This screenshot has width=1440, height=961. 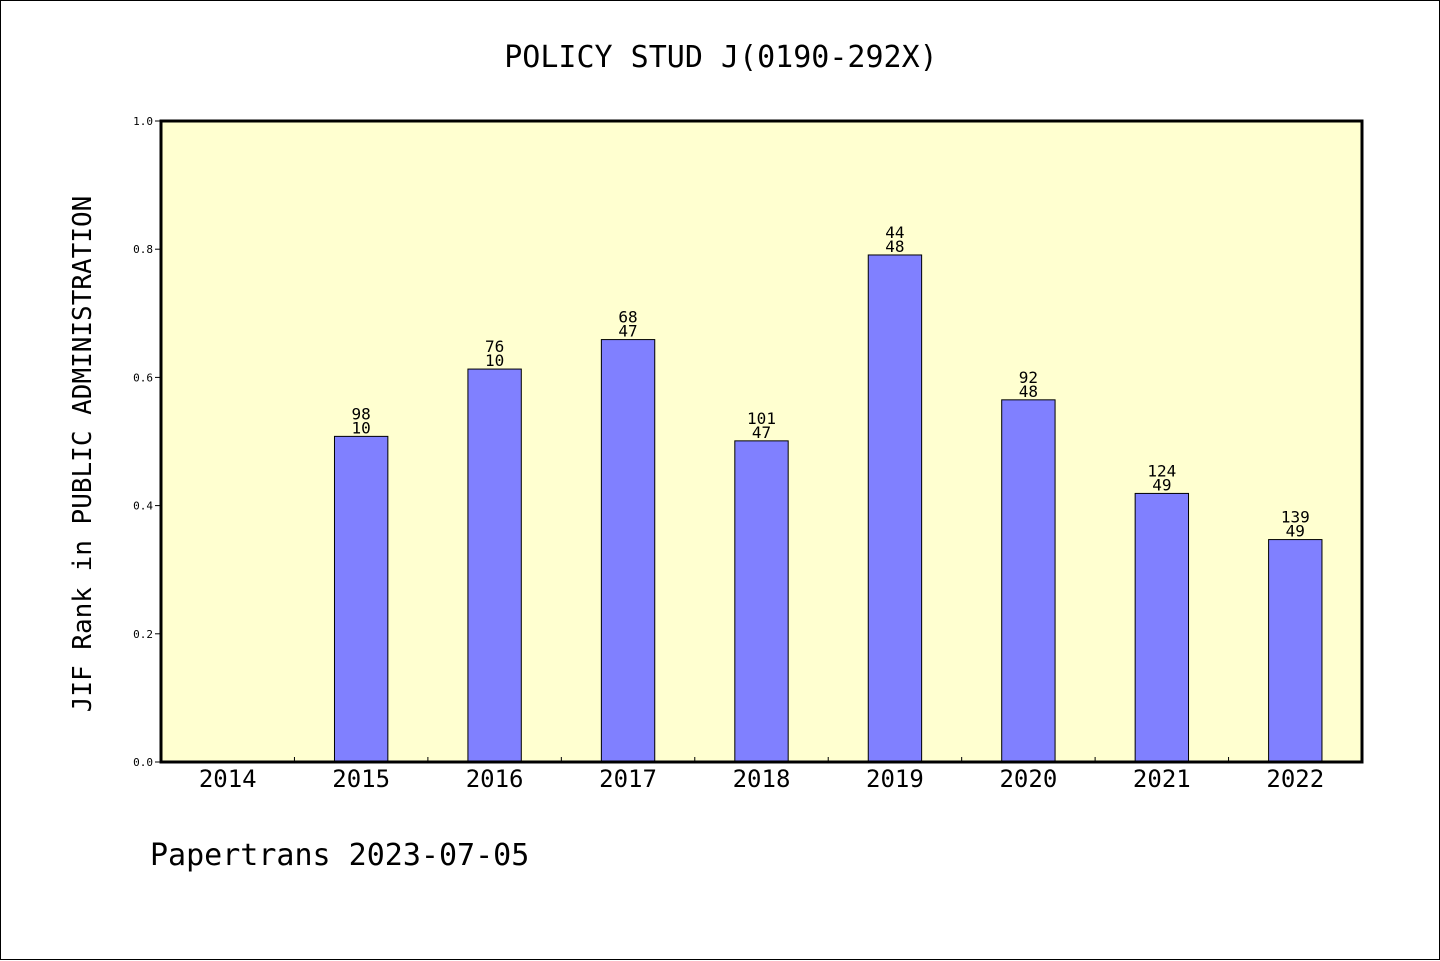 What do you see at coordinates (1161, 470) in the screenshot?
I see `bar-rank-label: 124` at bounding box center [1161, 470].